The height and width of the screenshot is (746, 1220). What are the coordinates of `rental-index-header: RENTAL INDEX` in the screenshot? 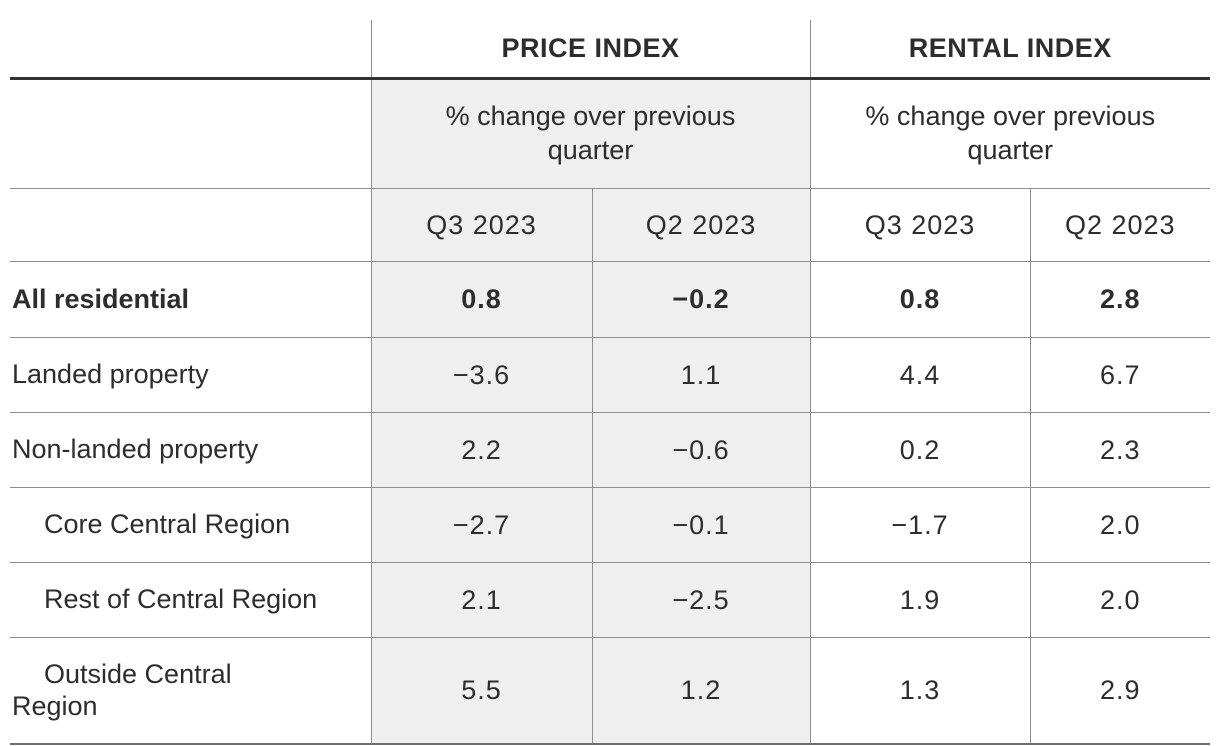 It's located at (1010, 50).